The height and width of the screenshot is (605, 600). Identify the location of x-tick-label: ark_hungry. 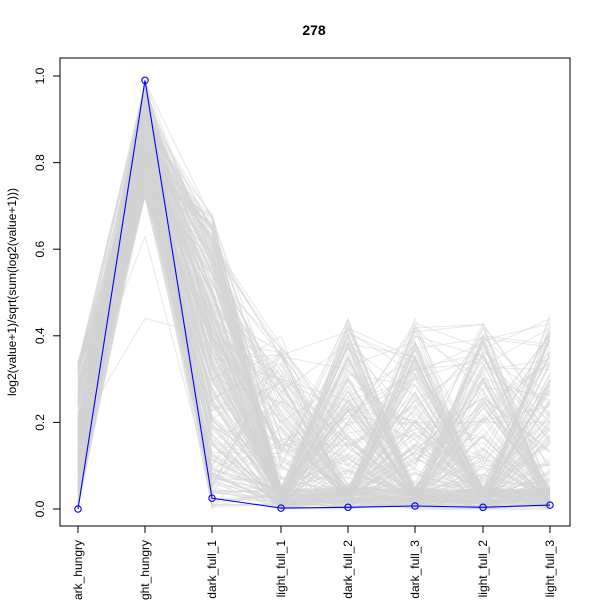
(78, 570).